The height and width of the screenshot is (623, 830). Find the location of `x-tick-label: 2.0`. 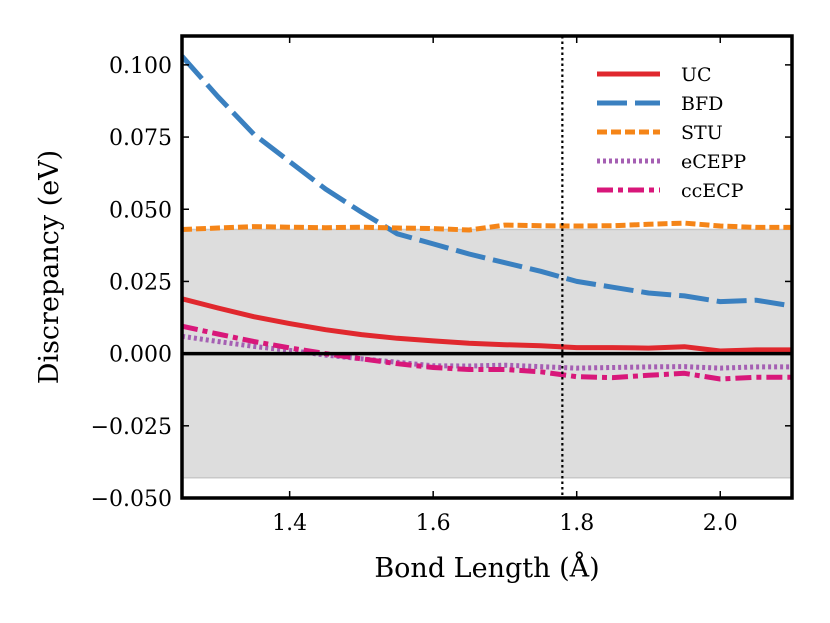

x-tick-label: 2.0 is located at coordinates (720, 523).